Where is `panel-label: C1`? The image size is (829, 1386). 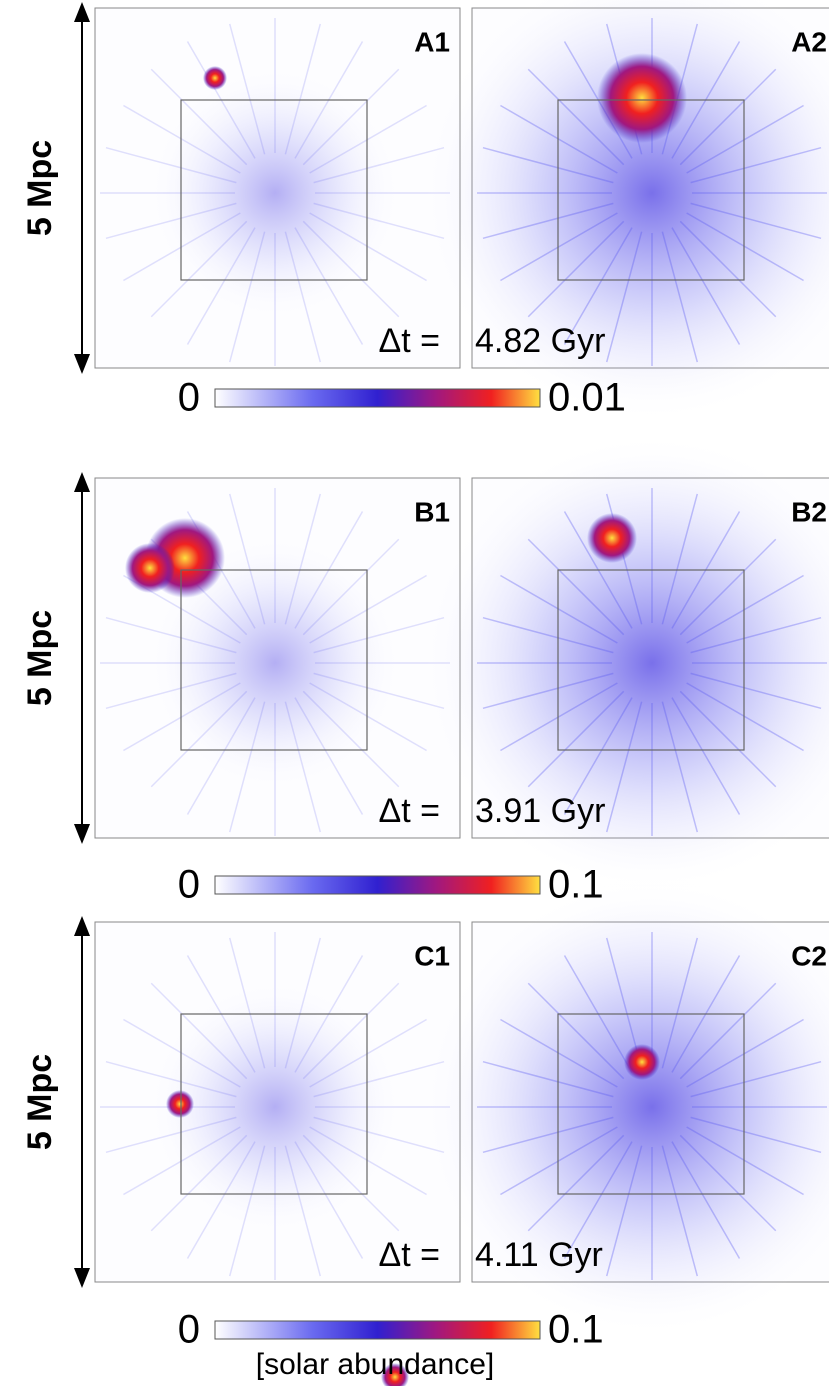 panel-label: C1 is located at coordinates (432, 955).